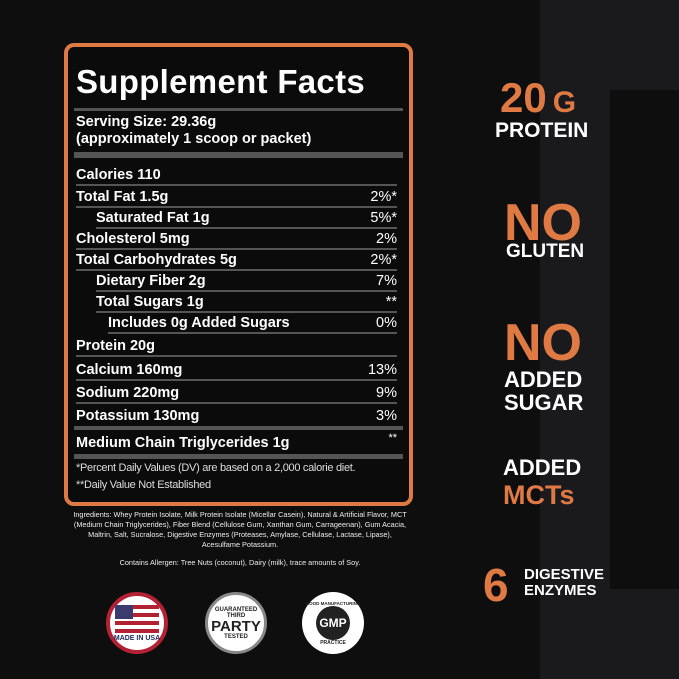 This screenshot has width=679, height=679. What do you see at coordinates (383, 218) in the screenshot?
I see `row-value: 5%*` at bounding box center [383, 218].